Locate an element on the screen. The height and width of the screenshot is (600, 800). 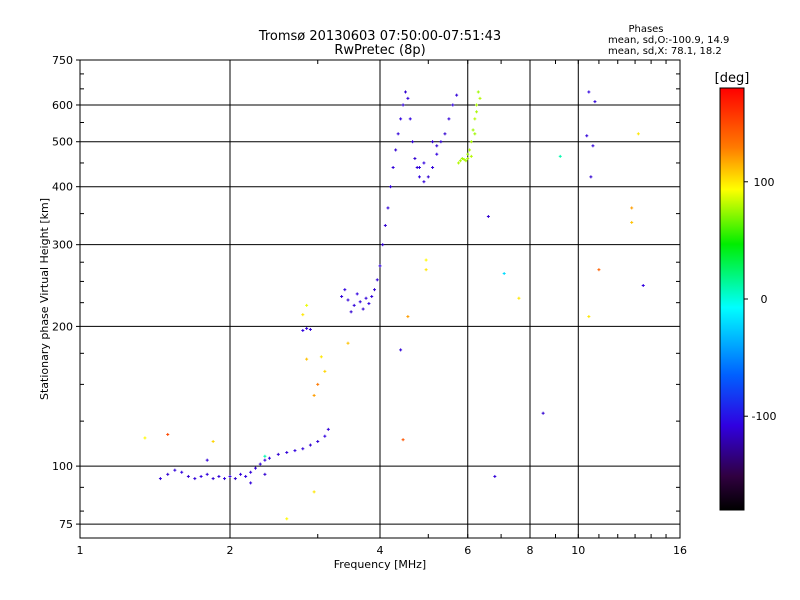
y-tick-label: 400 is located at coordinates (62, 187).